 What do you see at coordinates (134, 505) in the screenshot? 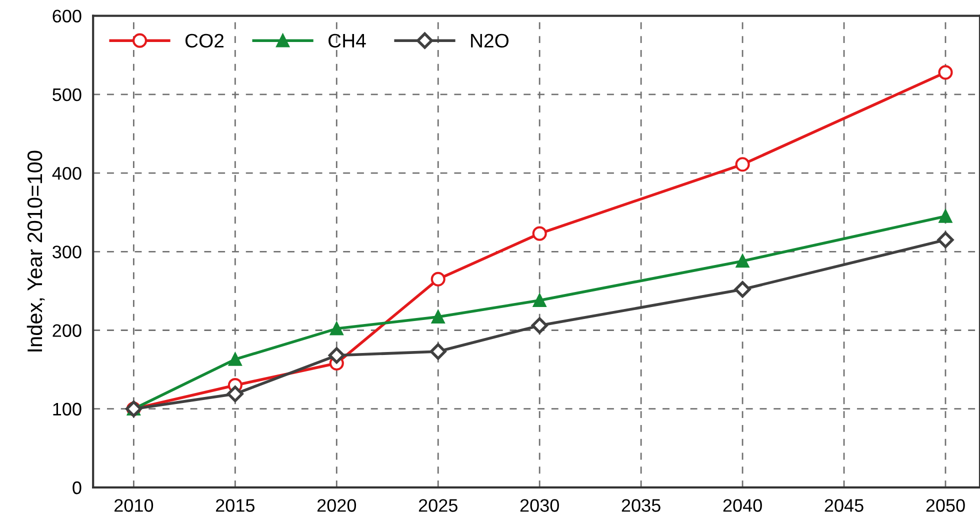
I see `x-tick-label: 2010` at bounding box center [134, 505].